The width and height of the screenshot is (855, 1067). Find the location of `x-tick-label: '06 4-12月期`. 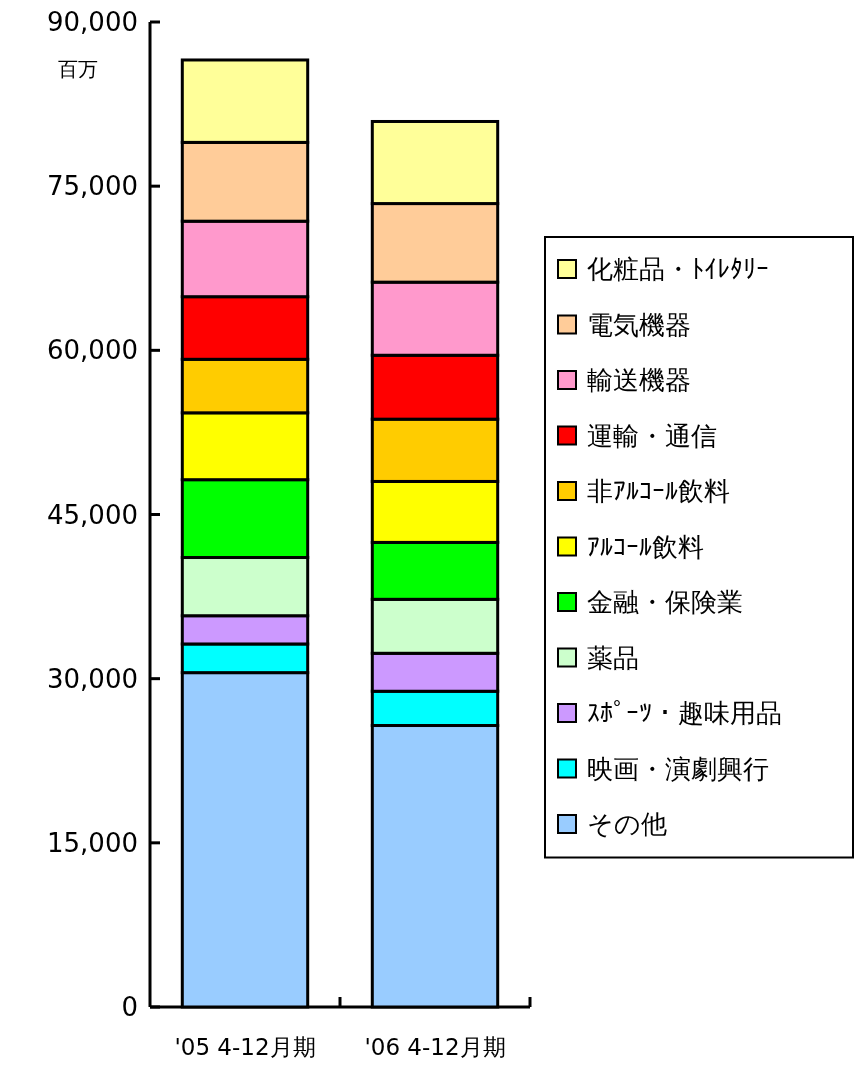

x-tick-label: '06 4-12月期 is located at coordinates (435, 1047).